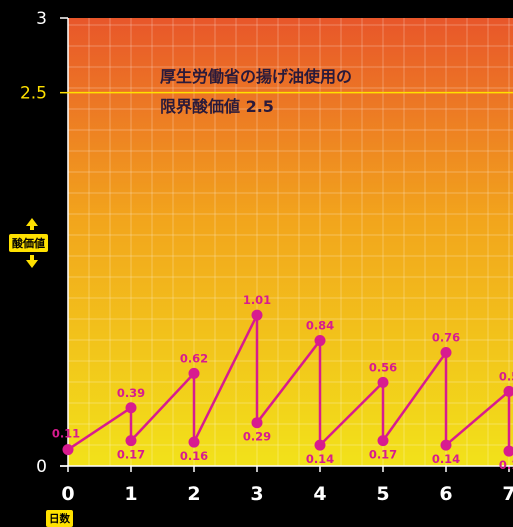 This screenshot has width=513, height=527. I want to click on data-label: 0.84, so click(320, 326).